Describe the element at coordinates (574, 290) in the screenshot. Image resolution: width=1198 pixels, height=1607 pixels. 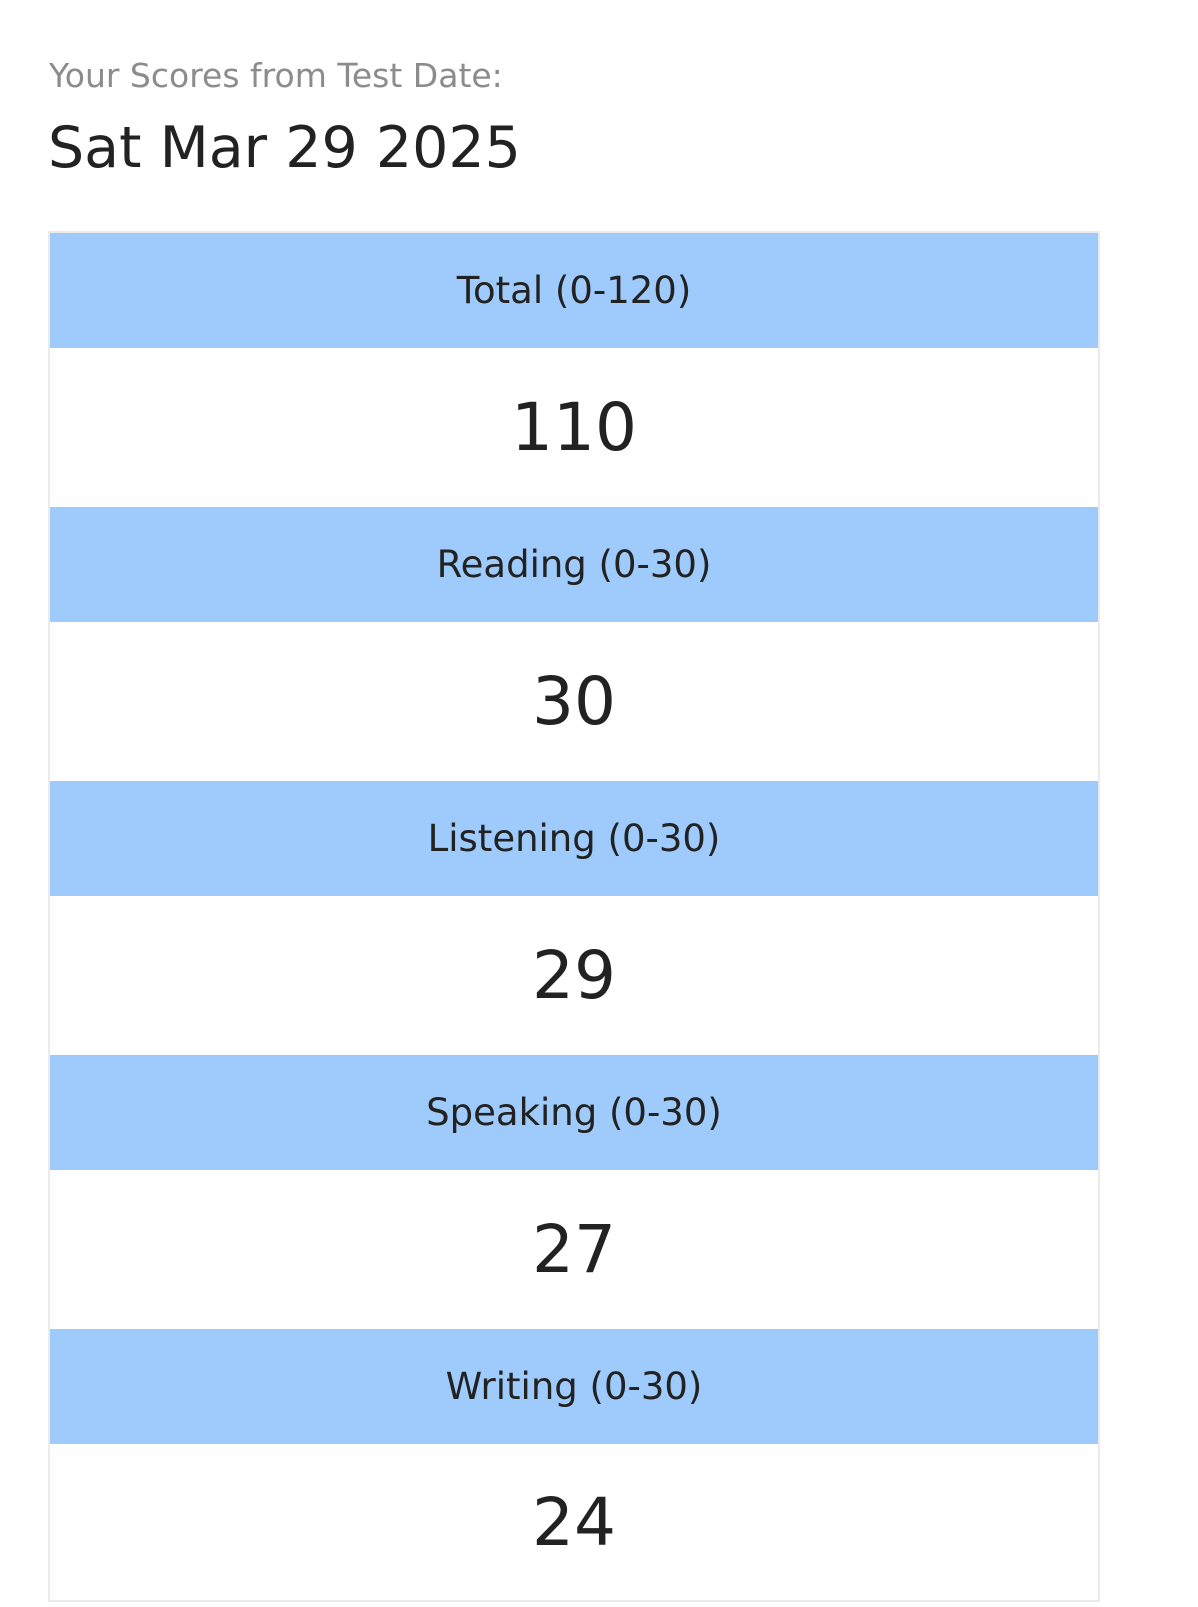
I see `section-header-total: Total (0-120)` at that location.